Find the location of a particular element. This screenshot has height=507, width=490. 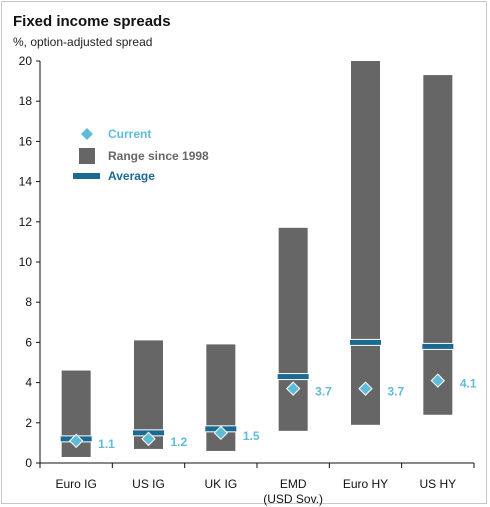

y-tick-label: 8 is located at coordinates (28, 302).